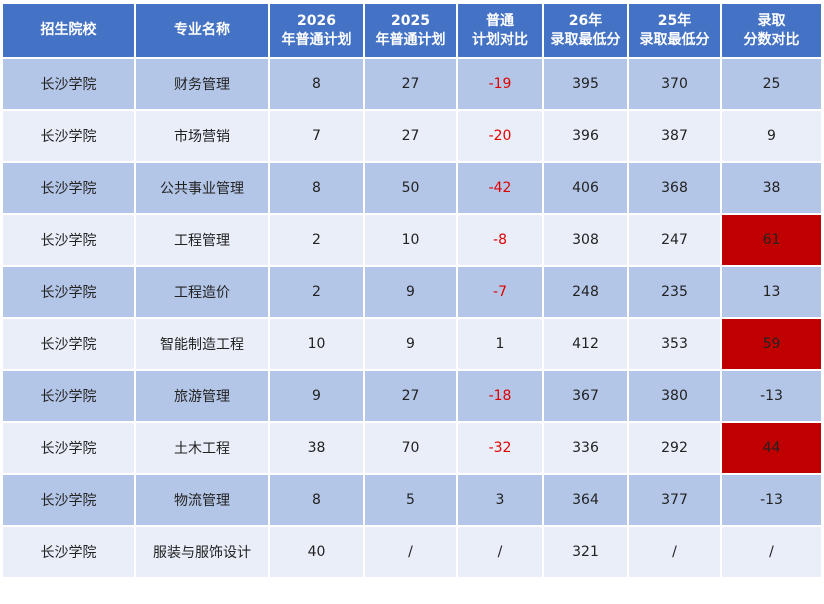 Image resolution: width=824 pixels, height=604 pixels. I want to click on table-row: 长沙学院 土木工程 38 70 -32 336 292 44, so click(412, 448).